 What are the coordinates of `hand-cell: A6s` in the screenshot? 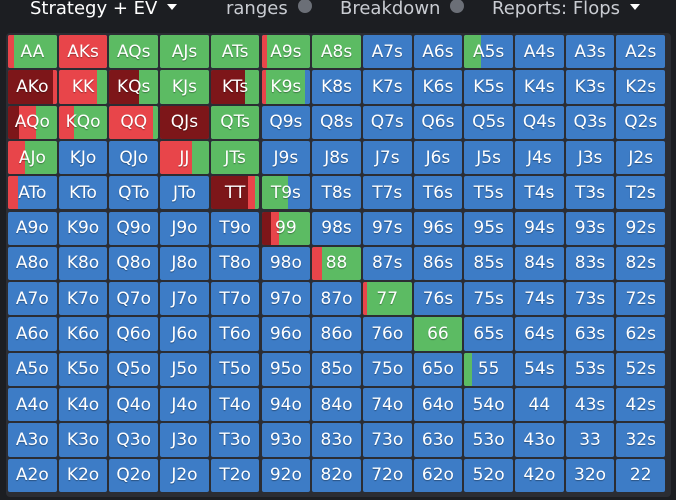 It's located at (438, 52).